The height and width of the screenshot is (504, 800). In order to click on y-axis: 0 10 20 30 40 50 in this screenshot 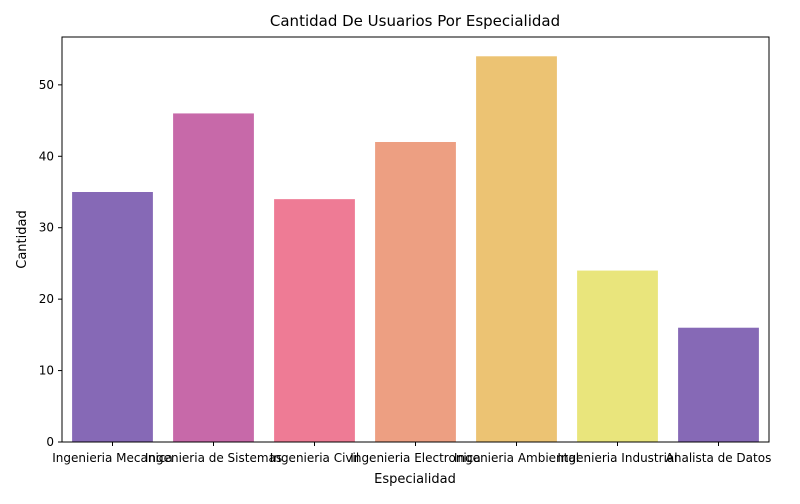, I will do `click(50, 263)`.